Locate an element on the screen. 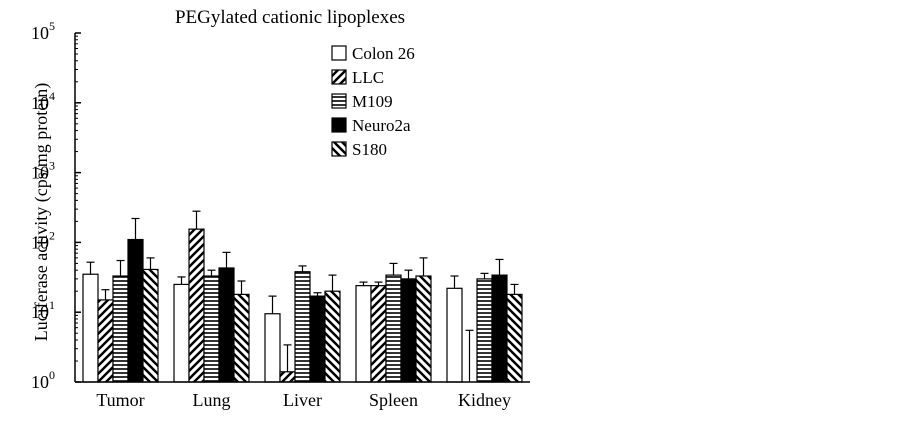 The image size is (903, 423). x-tick-label: Liver is located at coordinates (302, 400).